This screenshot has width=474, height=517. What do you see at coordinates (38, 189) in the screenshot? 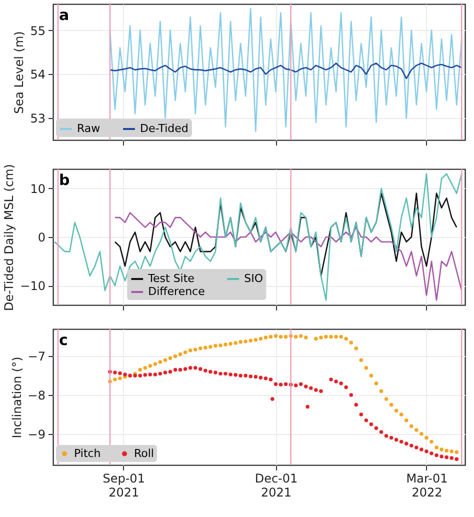
I see `y-tick-label: 10` at bounding box center [38, 189].